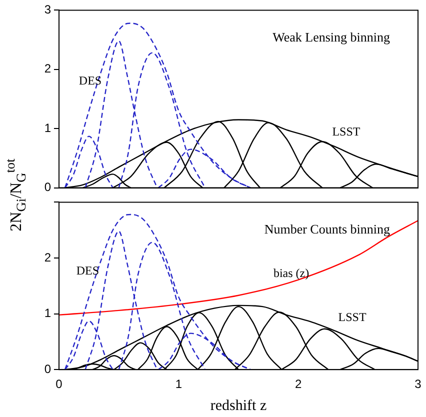 This screenshot has width=426, height=417. I want to click on x-tick-label: 3, so click(418, 384).